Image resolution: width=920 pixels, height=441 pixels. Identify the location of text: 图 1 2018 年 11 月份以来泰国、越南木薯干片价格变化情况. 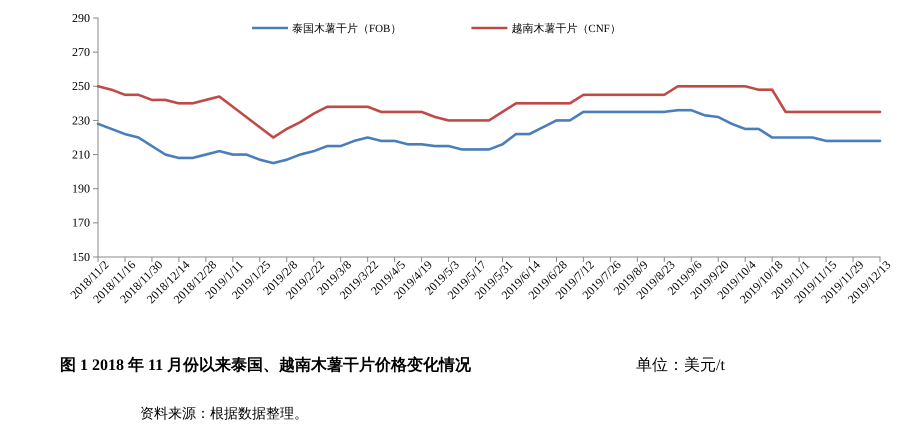
(266, 365).